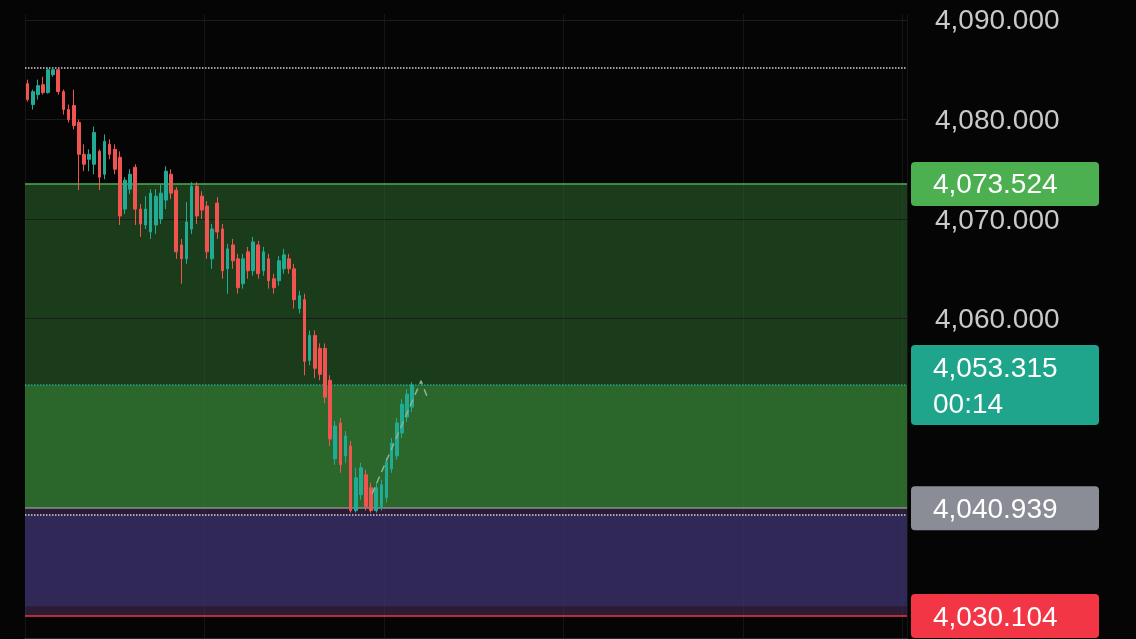  What do you see at coordinates (968, 403) in the screenshot?
I see `text: 00:14` at bounding box center [968, 403].